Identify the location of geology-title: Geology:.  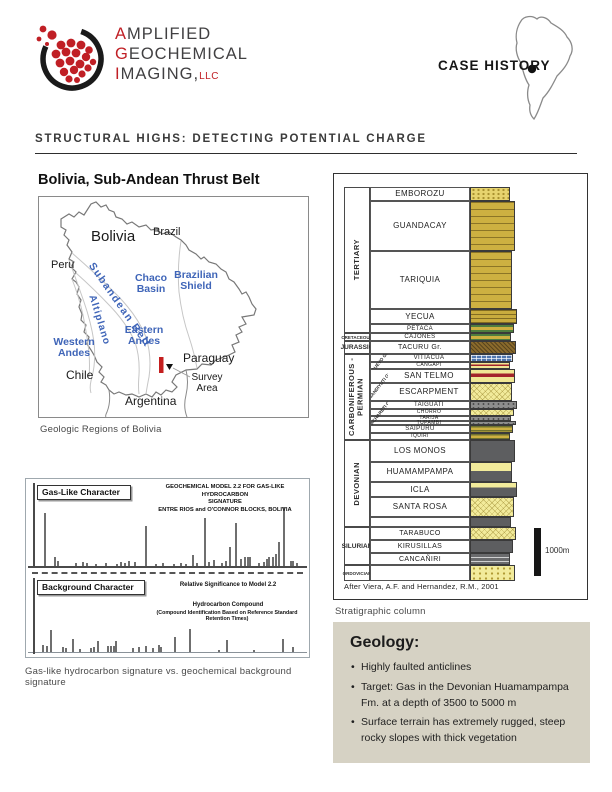
(385, 642).